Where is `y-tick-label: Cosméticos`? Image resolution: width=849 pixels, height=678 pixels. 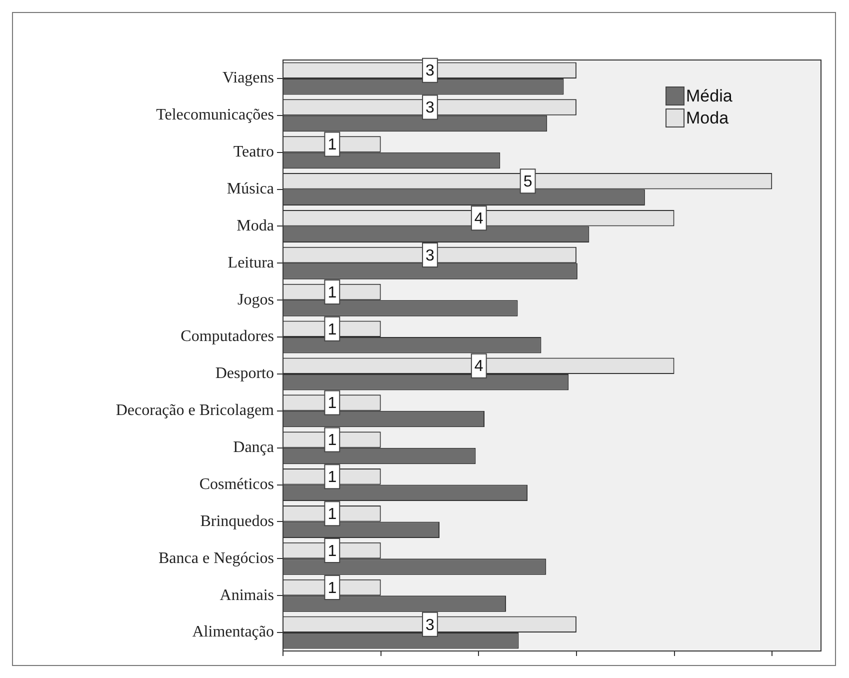
y-tick-label: Cosméticos is located at coordinates (236, 484).